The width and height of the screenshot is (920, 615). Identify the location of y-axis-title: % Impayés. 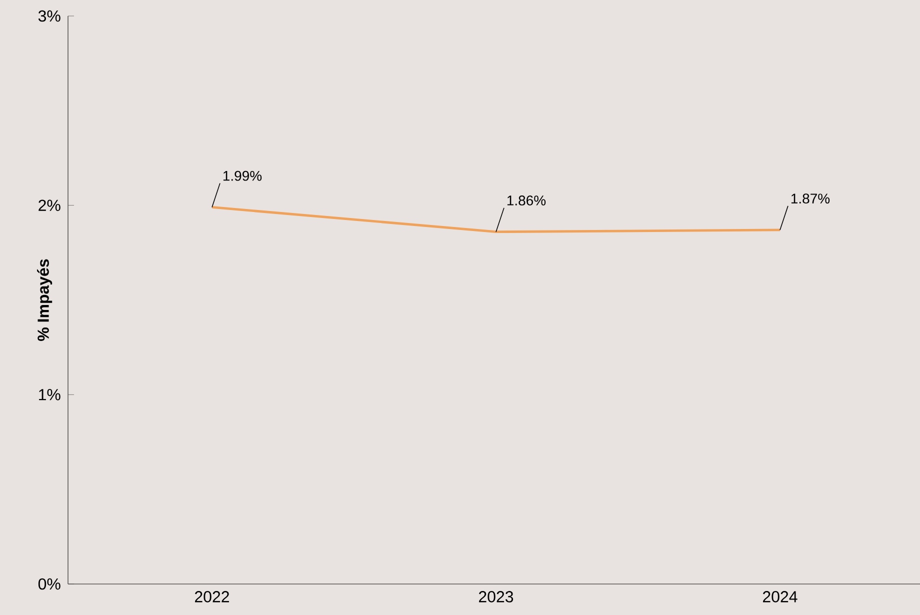
(44, 300).